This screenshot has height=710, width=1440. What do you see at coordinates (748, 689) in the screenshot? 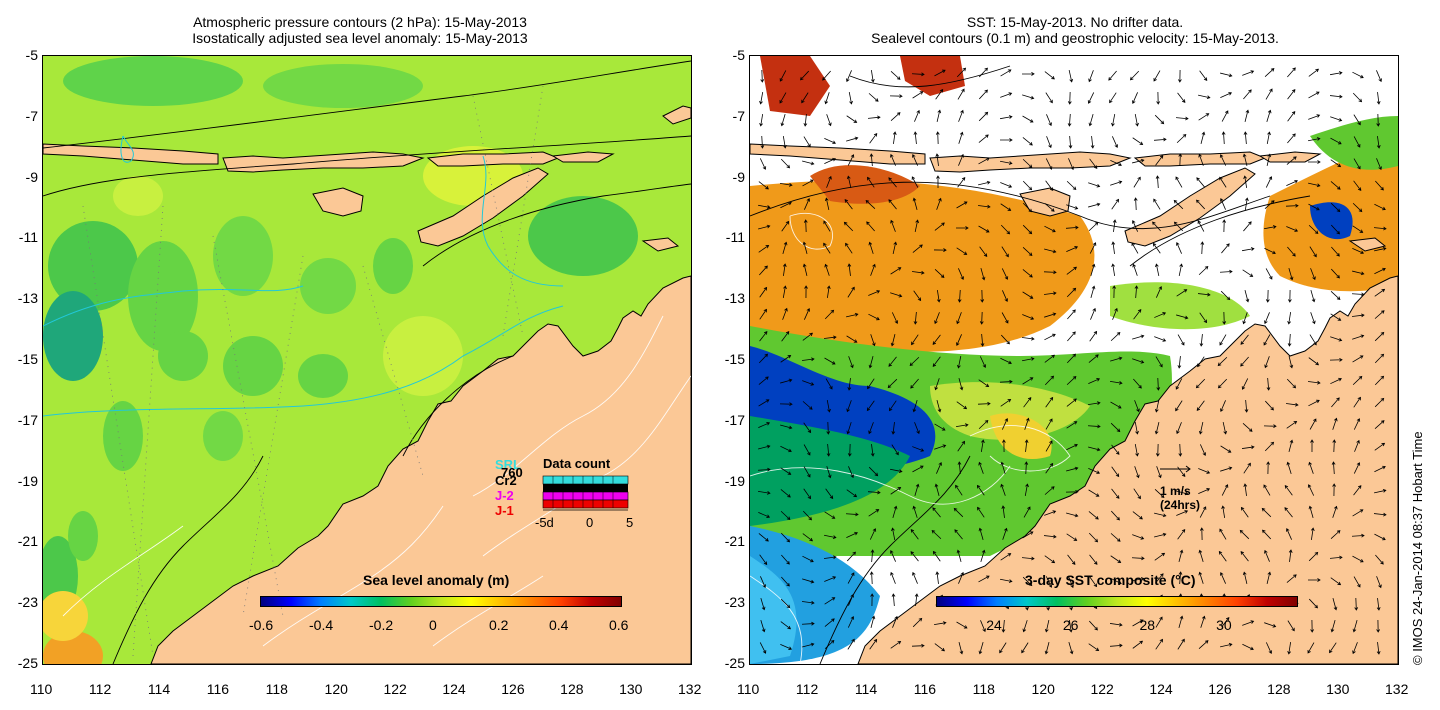
I see `right-lon-tick: 110` at bounding box center [748, 689].